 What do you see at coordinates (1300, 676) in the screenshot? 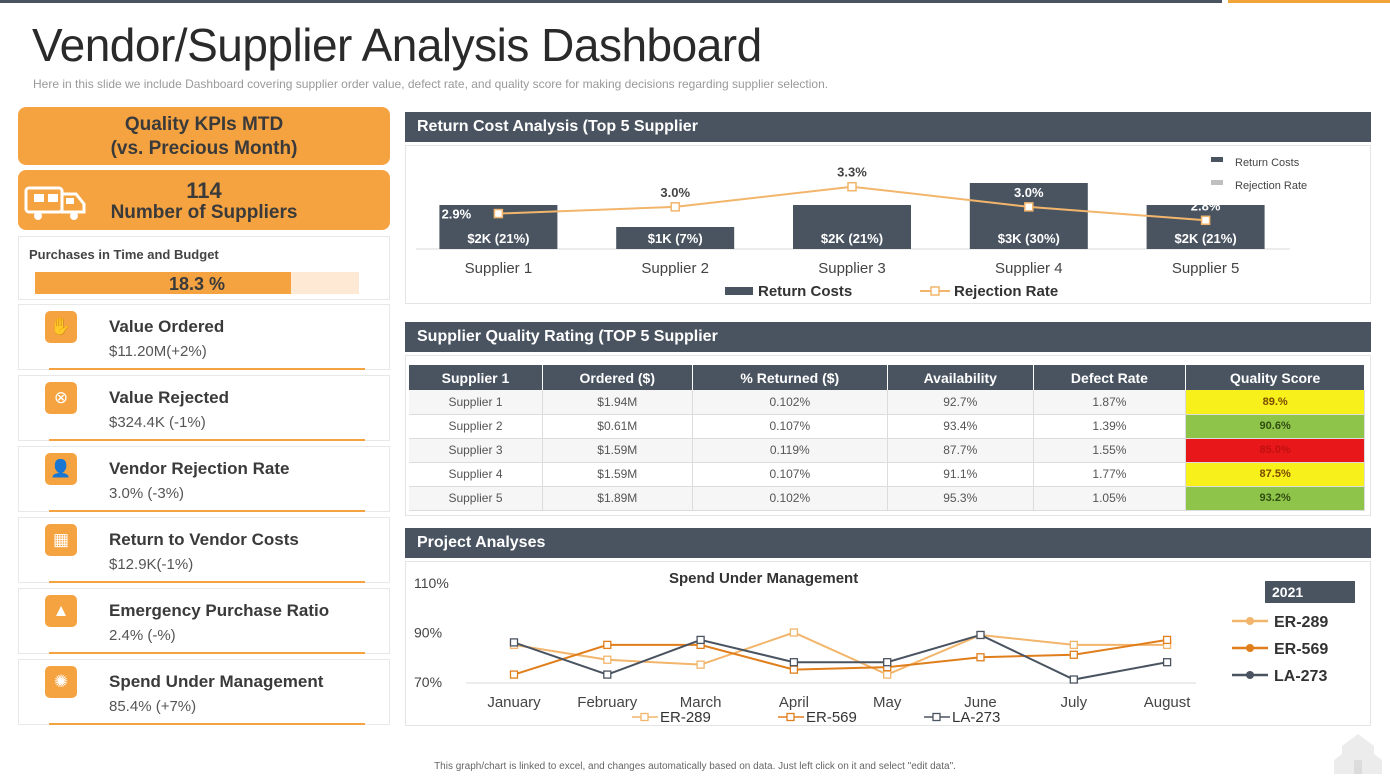
I see `legend-label-la-273: LA-273` at bounding box center [1300, 676].